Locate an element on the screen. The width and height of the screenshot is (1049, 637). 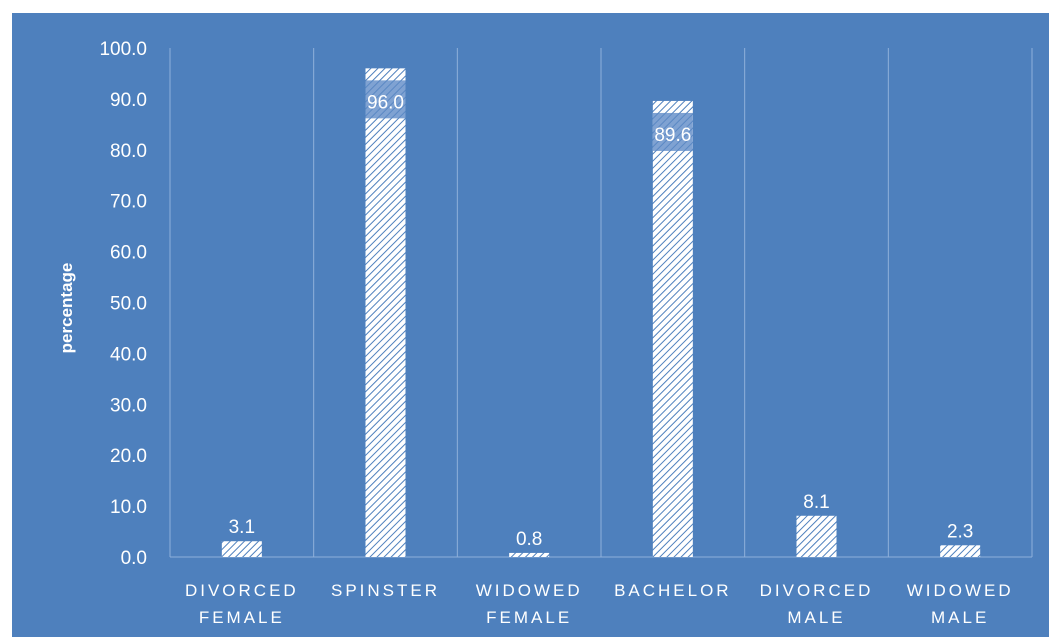
y-tick-label: 10.0 is located at coordinates (128, 507).